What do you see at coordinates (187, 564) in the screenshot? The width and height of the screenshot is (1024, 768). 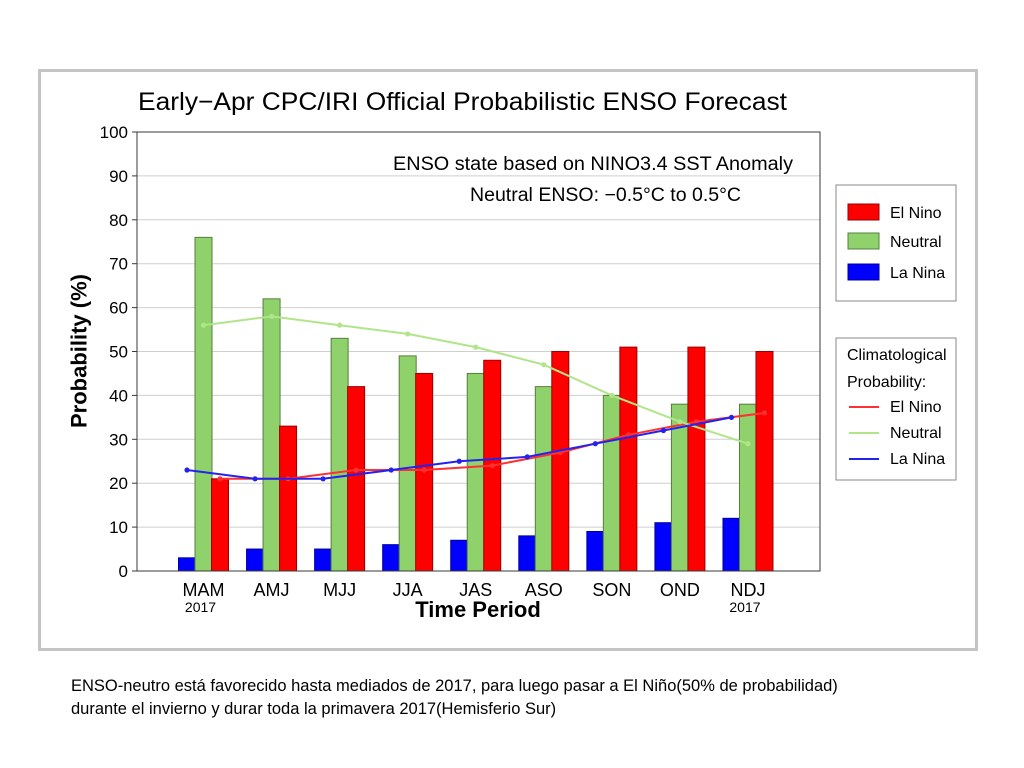 I see `bar-la-nina-mam` at bounding box center [187, 564].